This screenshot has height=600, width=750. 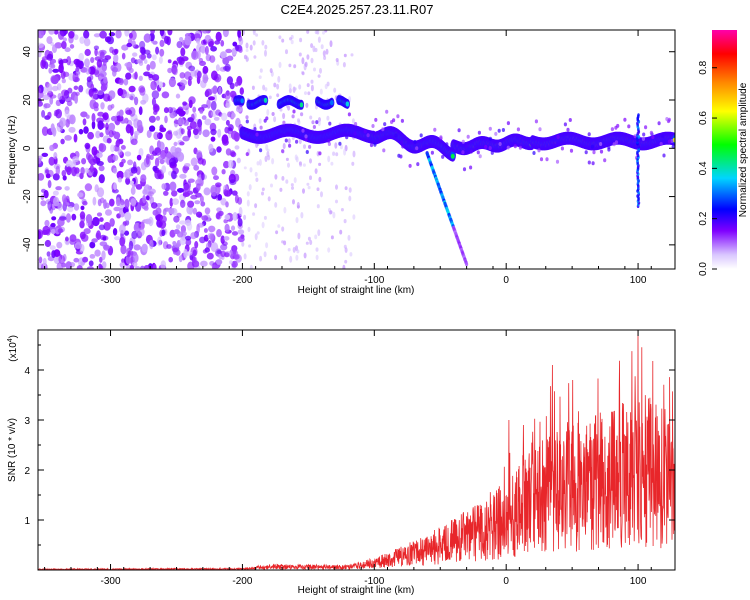 I want to click on y-tick-label: 1, so click(x=27, y=521).